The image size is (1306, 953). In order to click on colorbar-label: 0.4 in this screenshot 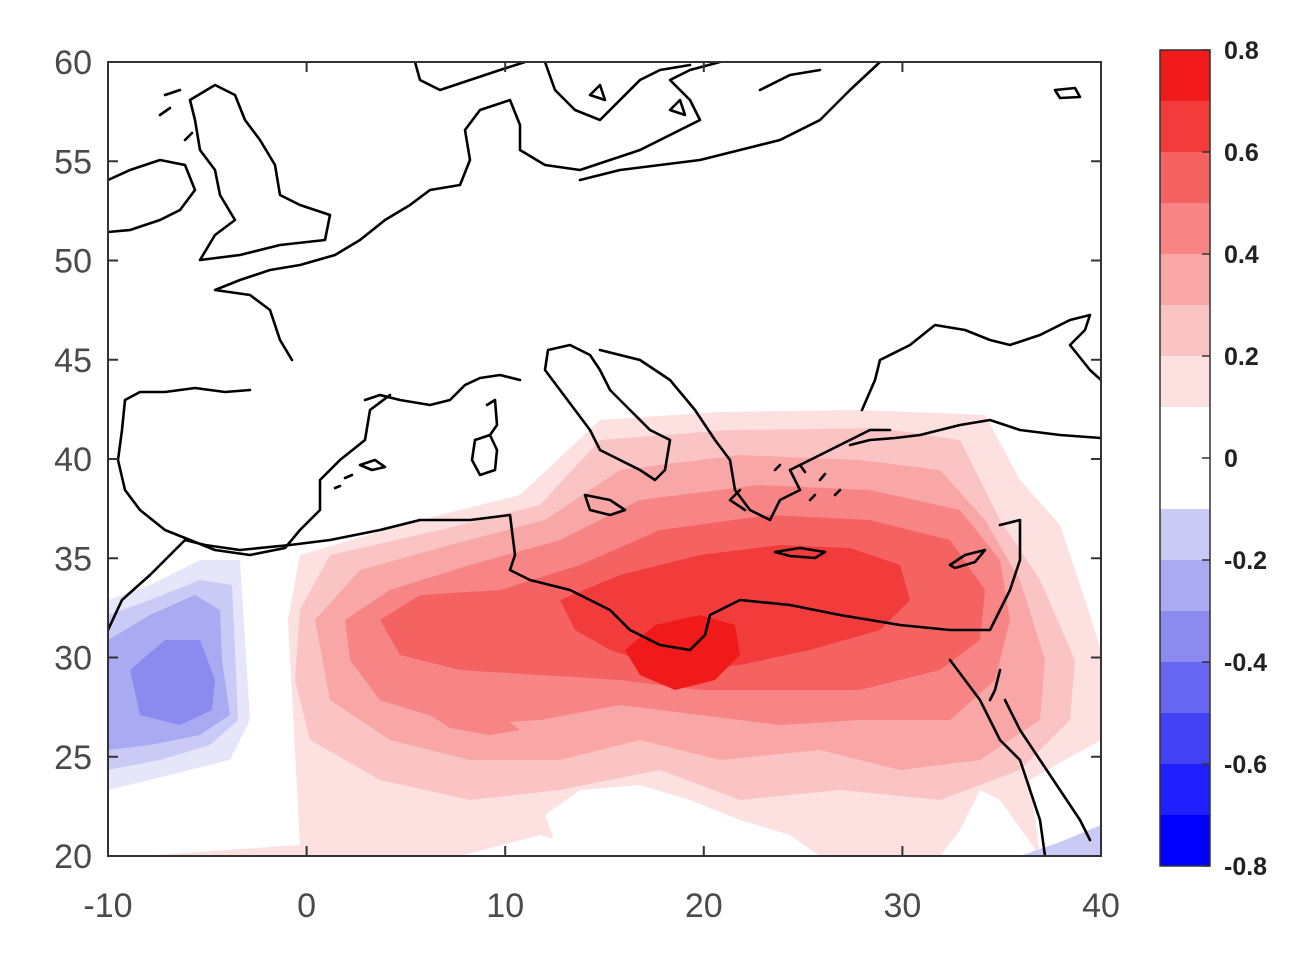, I will do `click(1241, 255)`.